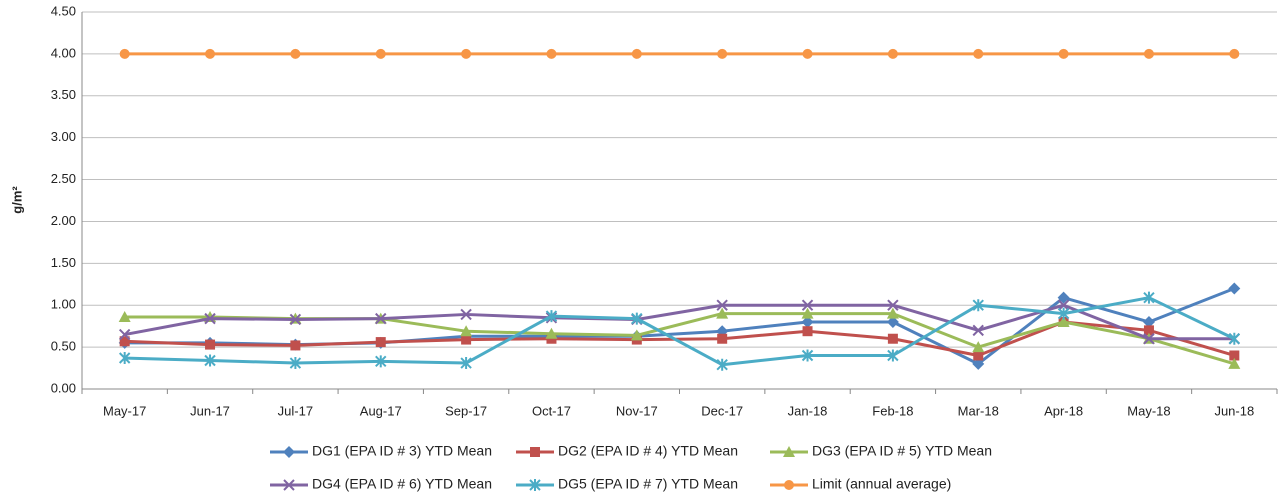 Image resolution: width=1280 pixels, height=497 pixels. What do you see at coordinates (63, 220) in the screenshot?
I see `y-tick-label: 2.00` at bounding box center [63, 220].